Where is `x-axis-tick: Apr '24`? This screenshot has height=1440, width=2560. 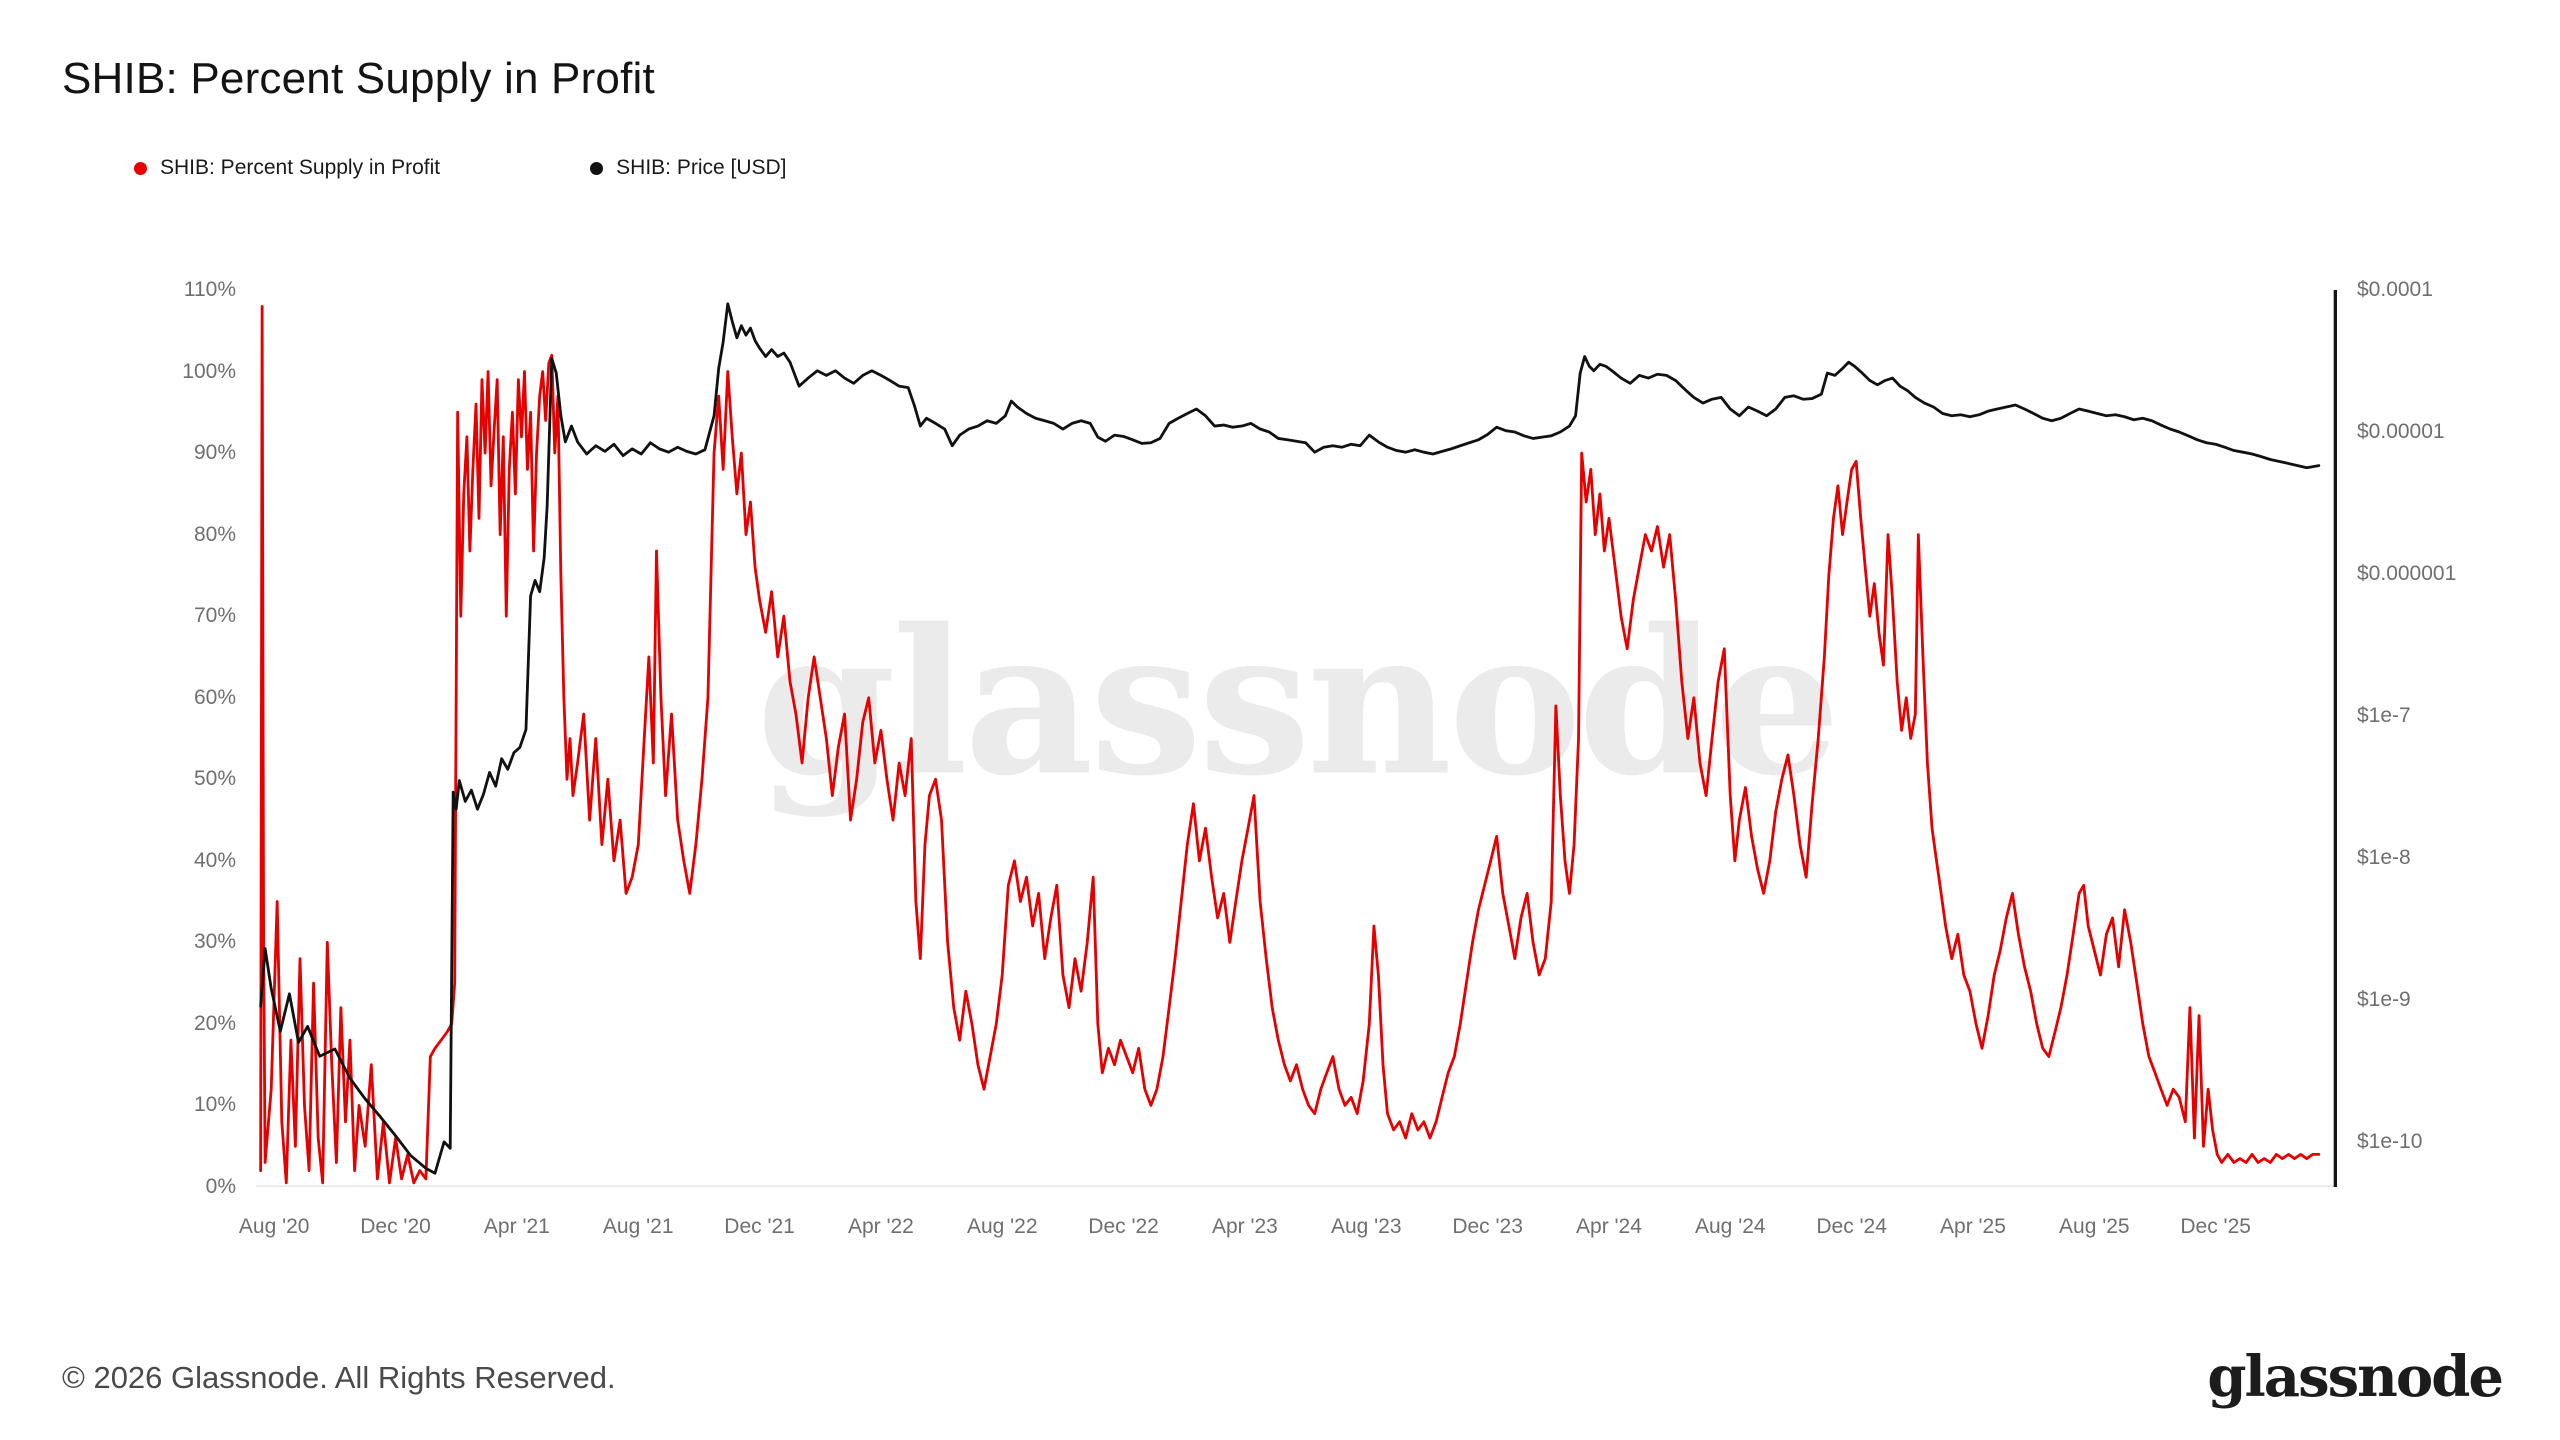 x-axis-tick: Apr '24 is located at coordinates (1609, 1226).